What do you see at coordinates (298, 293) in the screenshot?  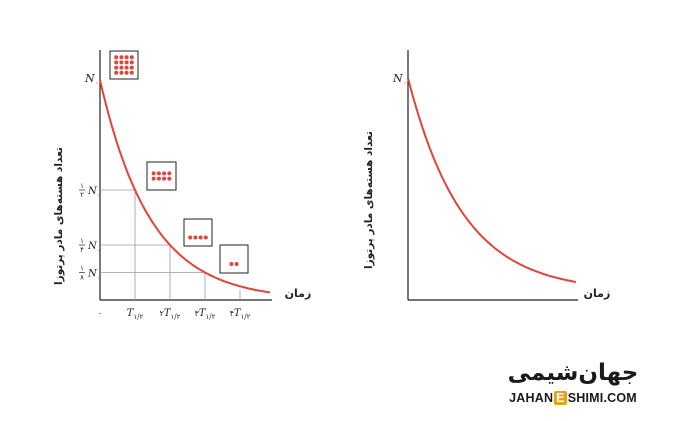 I see `left-x-axis-label: زمان` at bounding box center [298, 293].